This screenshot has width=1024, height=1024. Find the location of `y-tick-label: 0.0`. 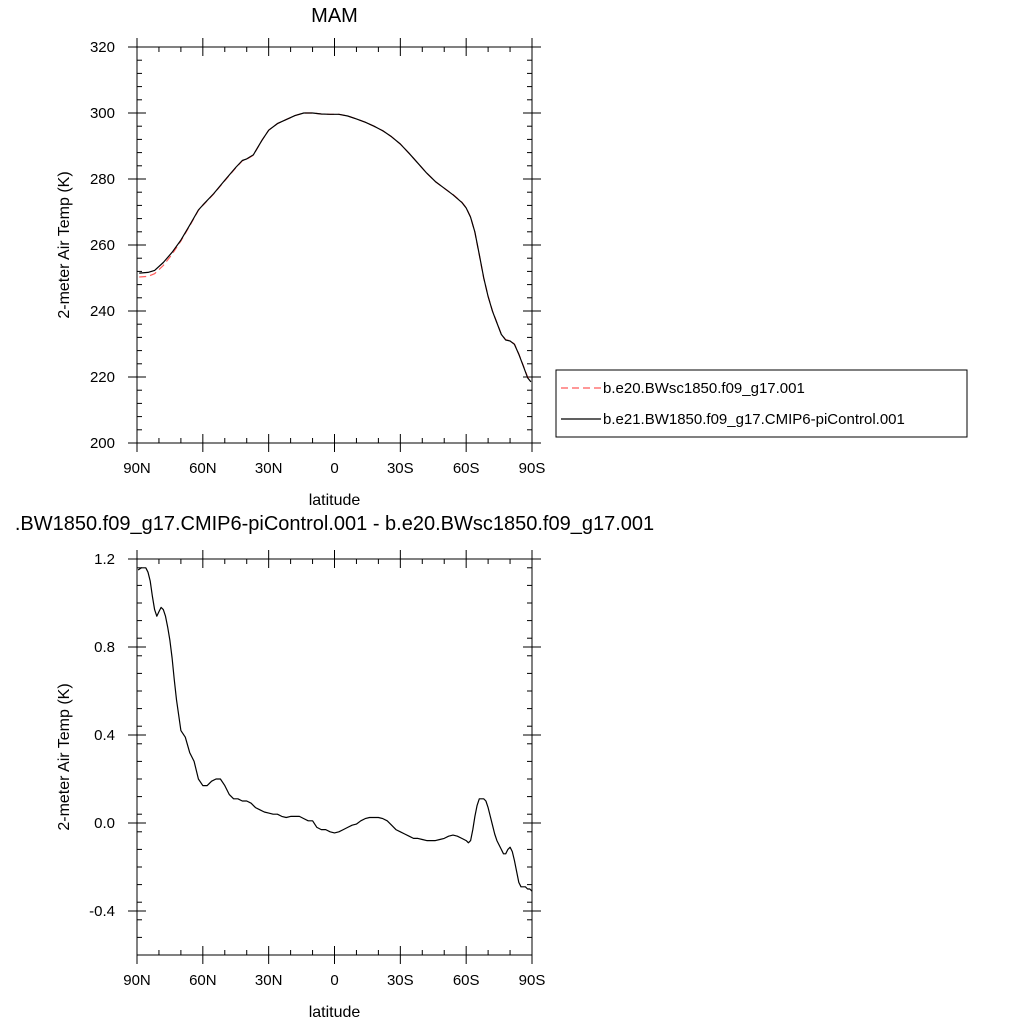

y-tick-label: 0.0 is located at coordinates (104, 823).